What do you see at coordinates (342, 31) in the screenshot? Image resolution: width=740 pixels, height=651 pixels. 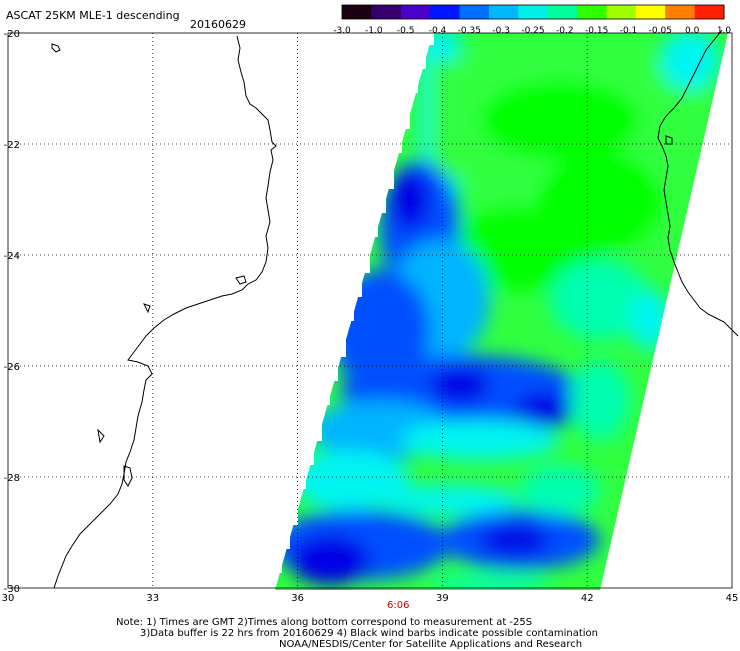 I see `colorbar-label: -3.0` at bounding box center [342, 31].